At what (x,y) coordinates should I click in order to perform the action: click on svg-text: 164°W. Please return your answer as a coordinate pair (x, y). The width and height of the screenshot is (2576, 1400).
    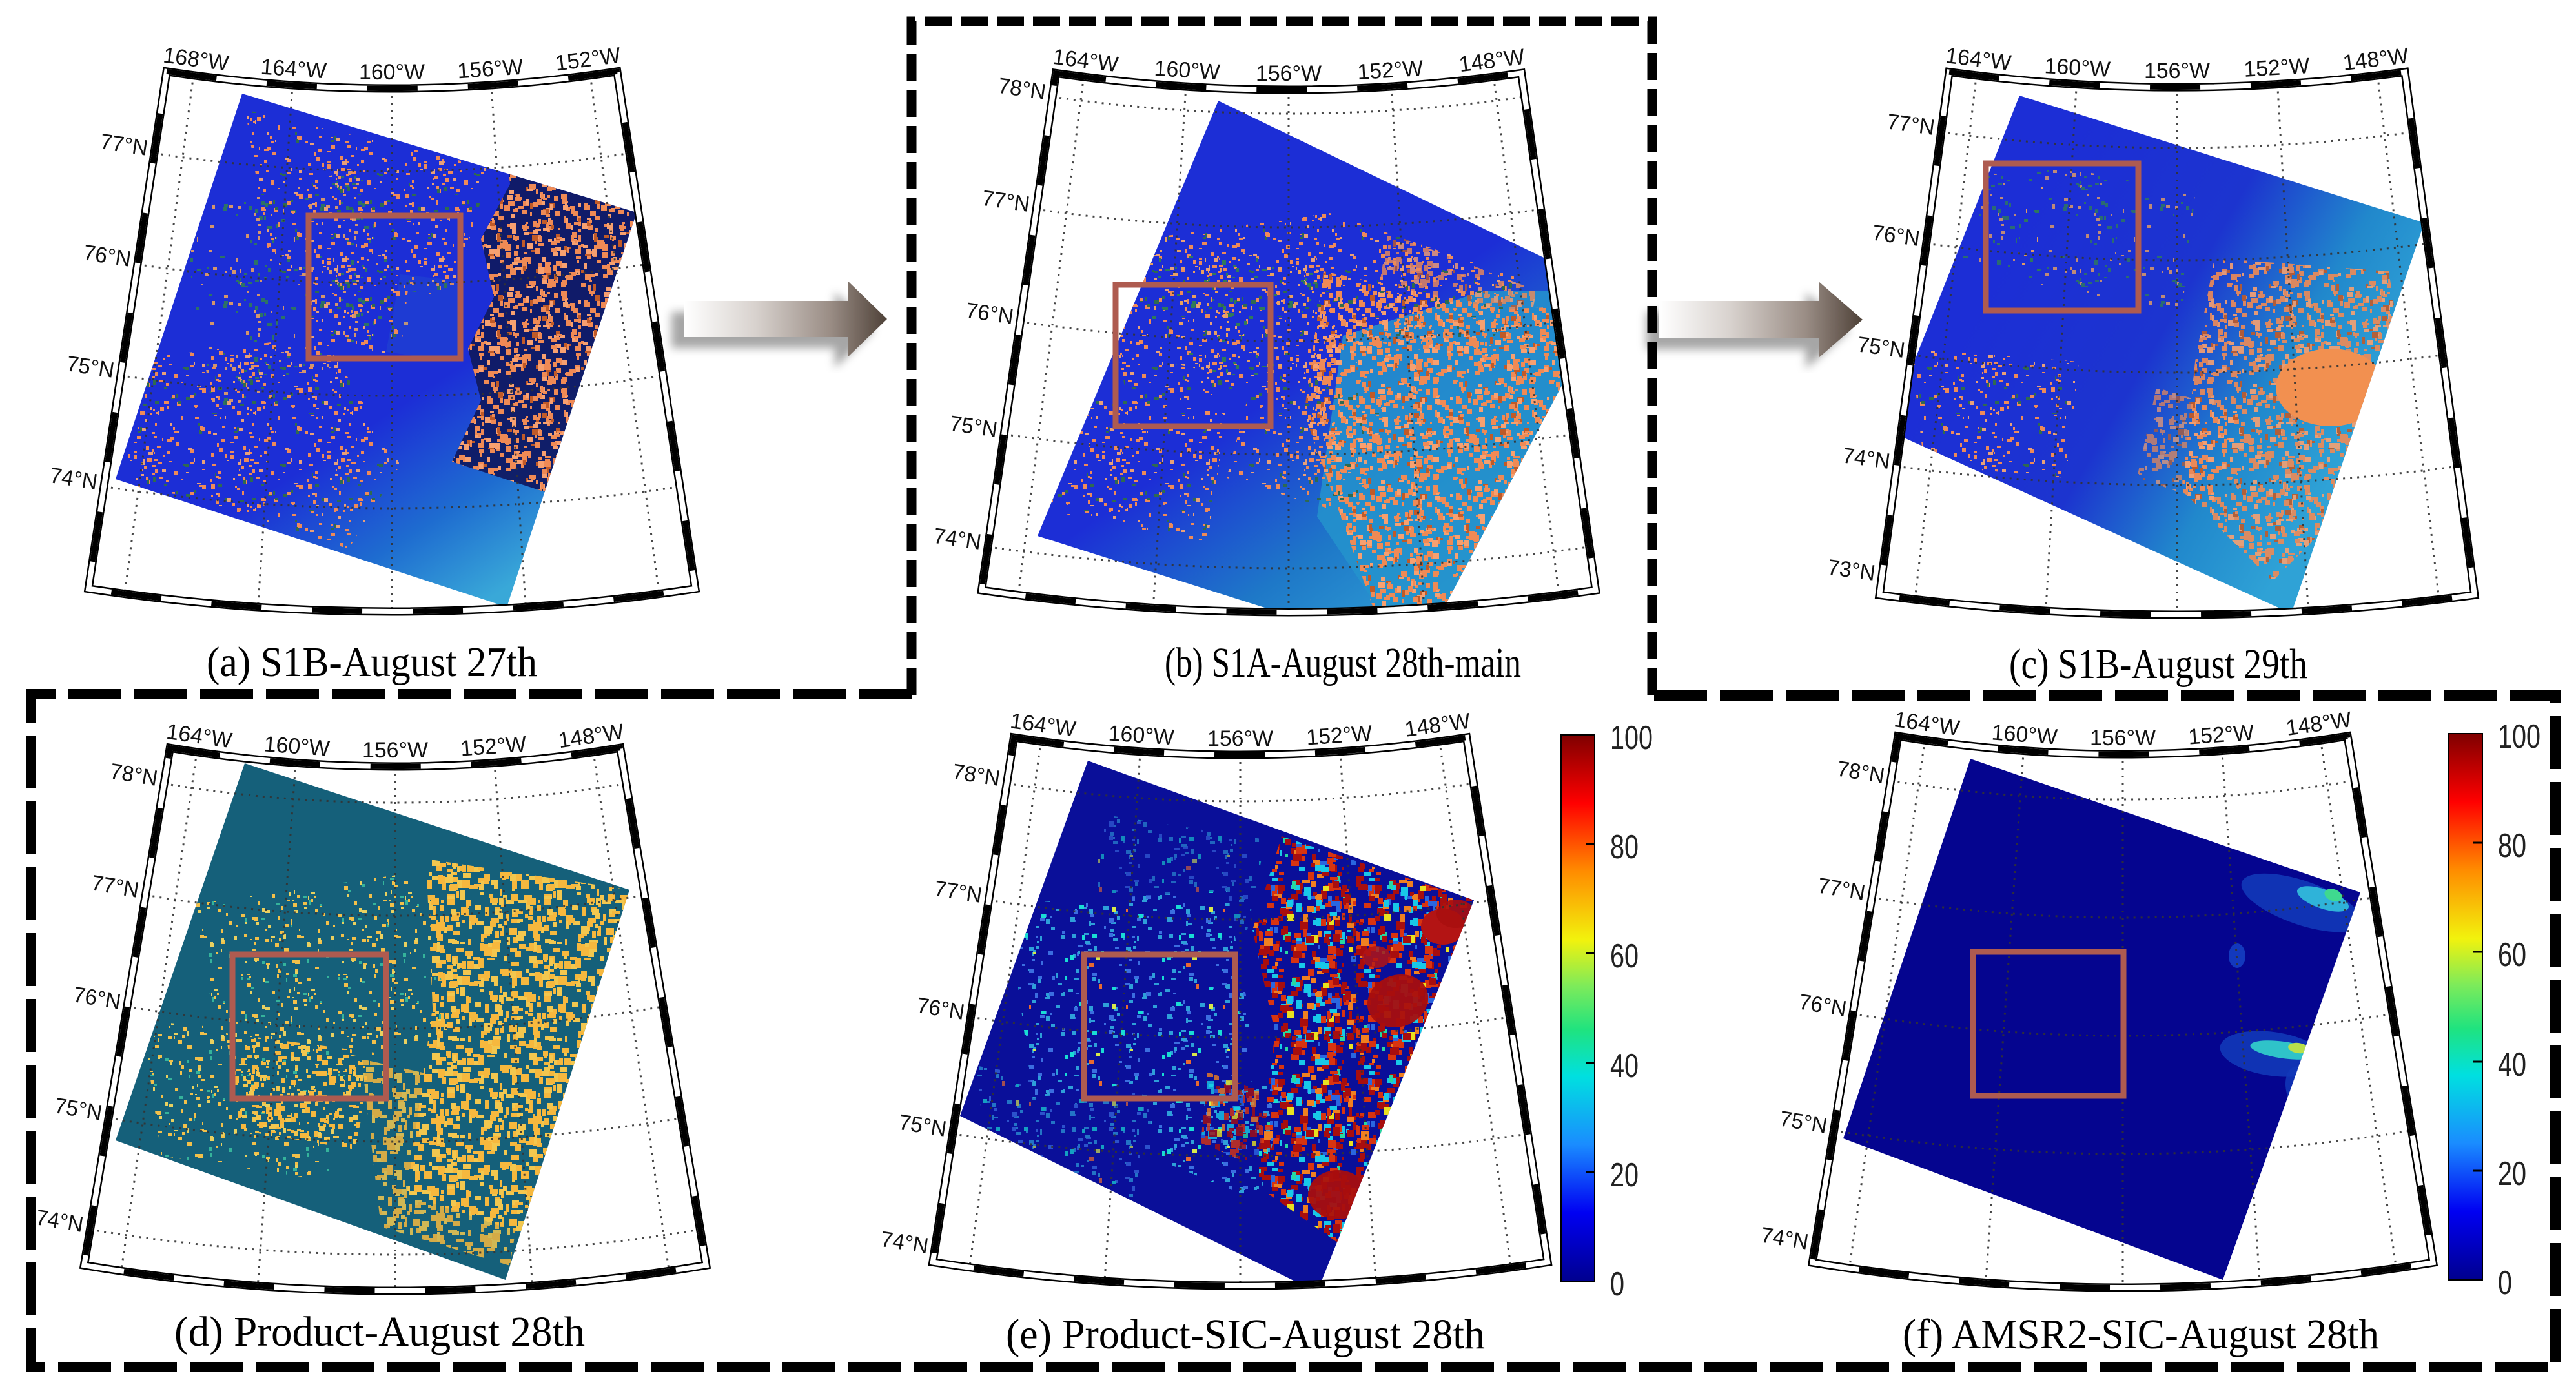
    Looking at the image, I should click on (294, 69).